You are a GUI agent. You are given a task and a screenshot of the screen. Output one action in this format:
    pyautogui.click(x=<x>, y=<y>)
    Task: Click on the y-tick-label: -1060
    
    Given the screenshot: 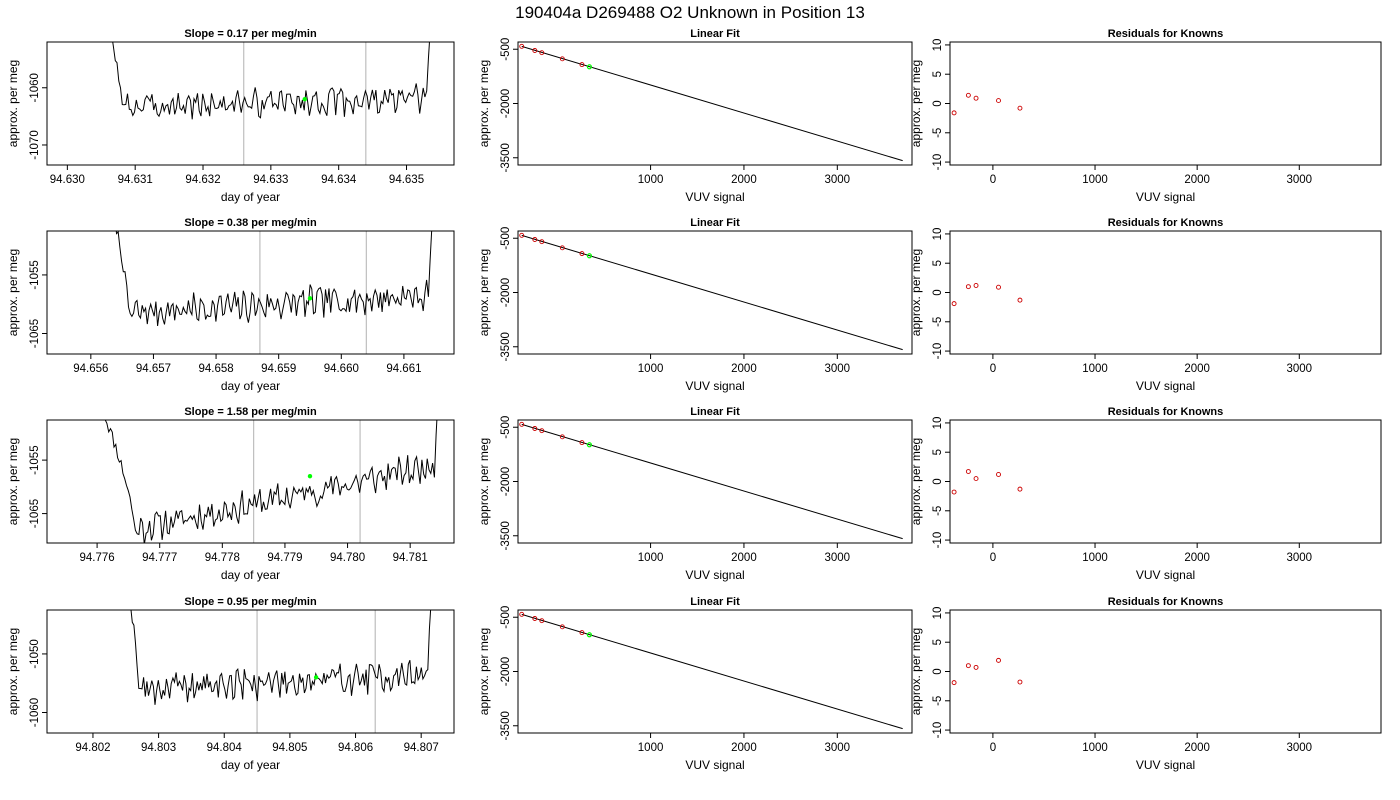 What is the action you would take?
    pyautogui.click(x=35, y=712)
    